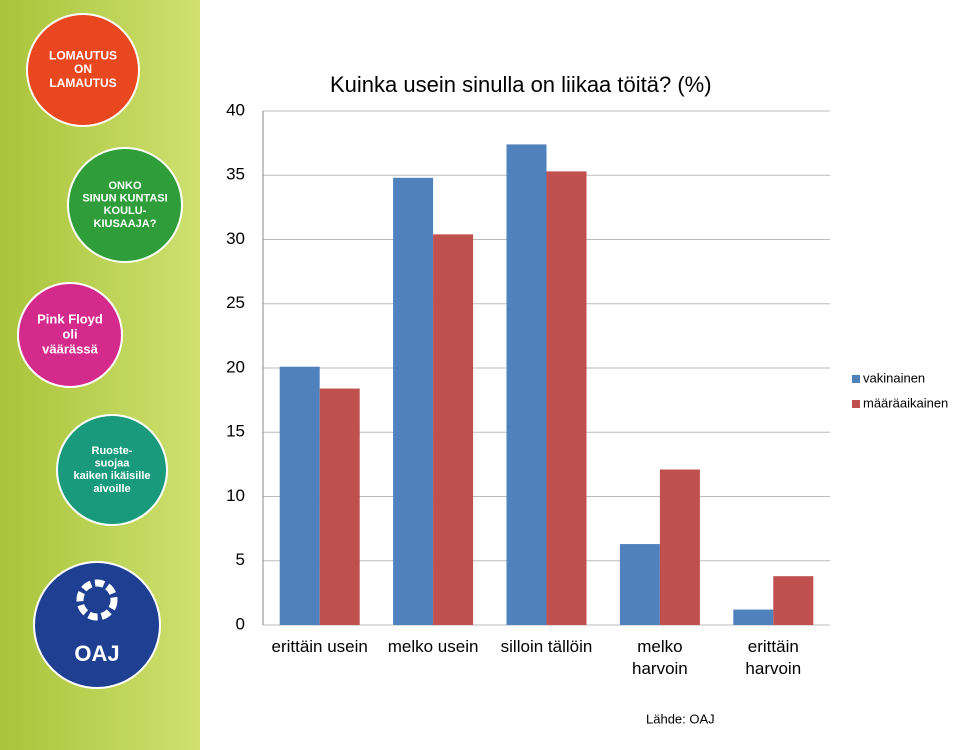 The height and width of the screenshot is (750, 960). I want to click on badge-text: suojaa, so click(113, 464).